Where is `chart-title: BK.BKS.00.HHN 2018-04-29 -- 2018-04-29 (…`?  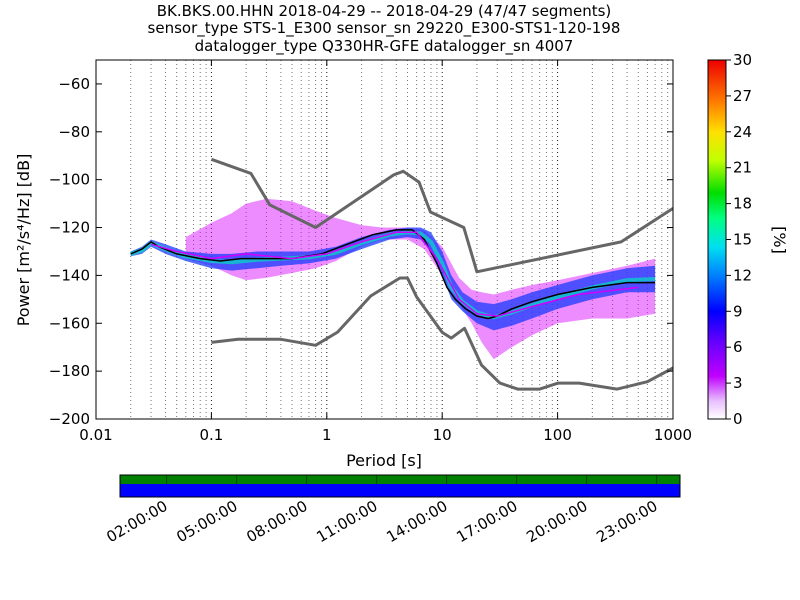 chart-title: BK.BKS.00.HHN 2018-04-29 -- 2018-04-29 (… is located at coordinates (384, 29).